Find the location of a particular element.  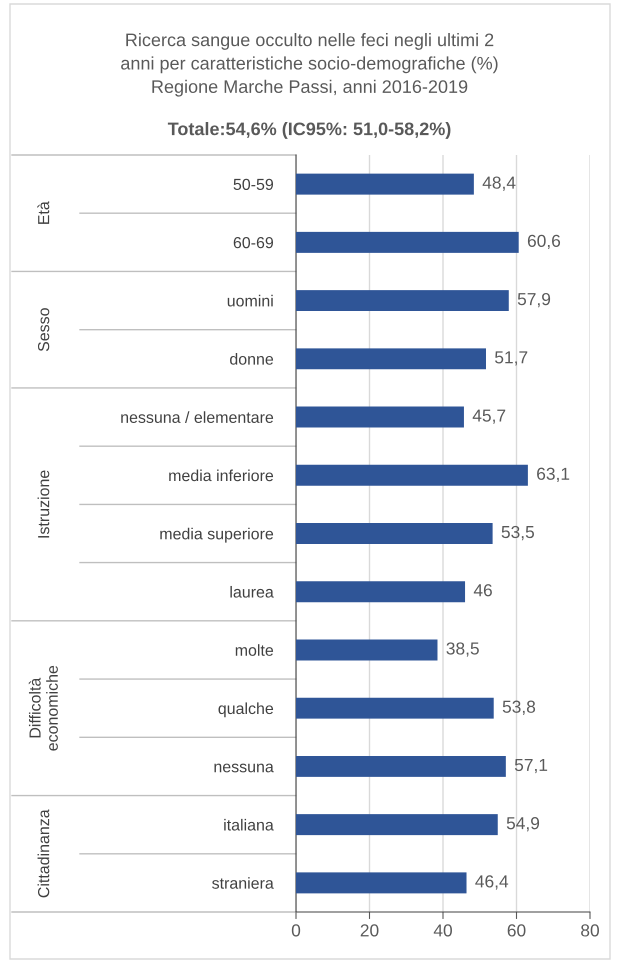

y-tick-label: 50-59 is located at coordinates (254, 184).